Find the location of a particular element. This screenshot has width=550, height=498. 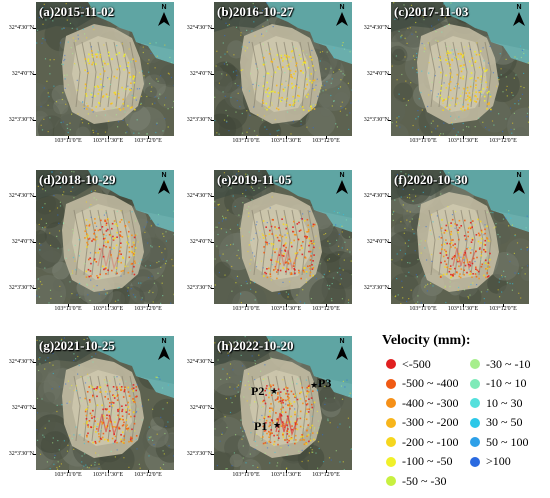

legend-label: 10 ~ 30 is located at coordinates (504, 402).